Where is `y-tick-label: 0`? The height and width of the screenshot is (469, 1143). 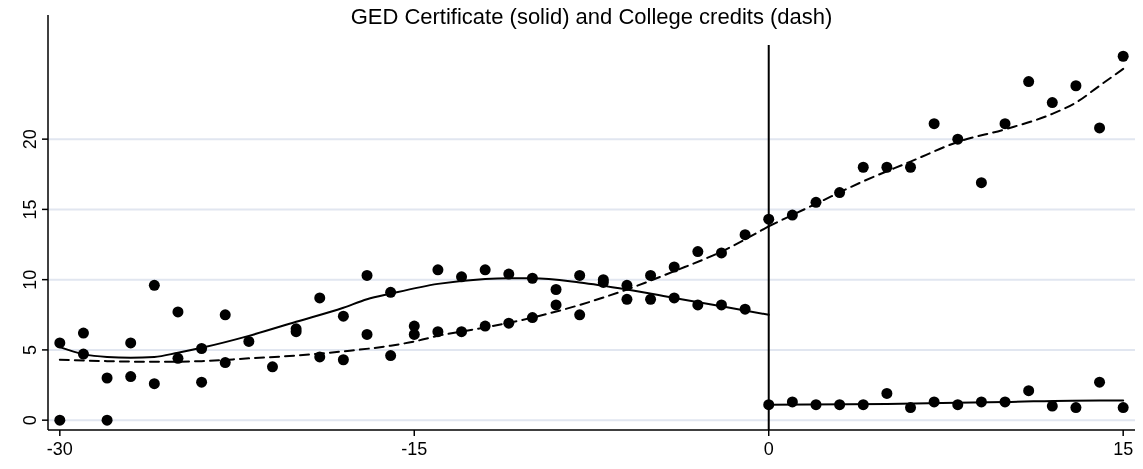
y-tick-label: 0 is located at coordinates (30, 420).